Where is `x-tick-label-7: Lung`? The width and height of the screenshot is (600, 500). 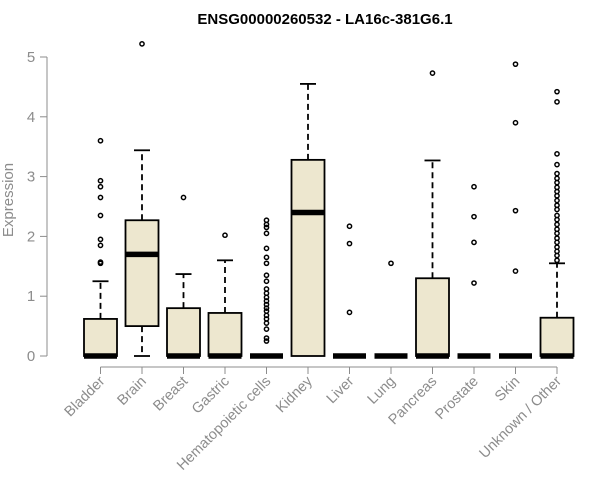 x-tick-label-7: Lung is located at coordinates (382, 391).